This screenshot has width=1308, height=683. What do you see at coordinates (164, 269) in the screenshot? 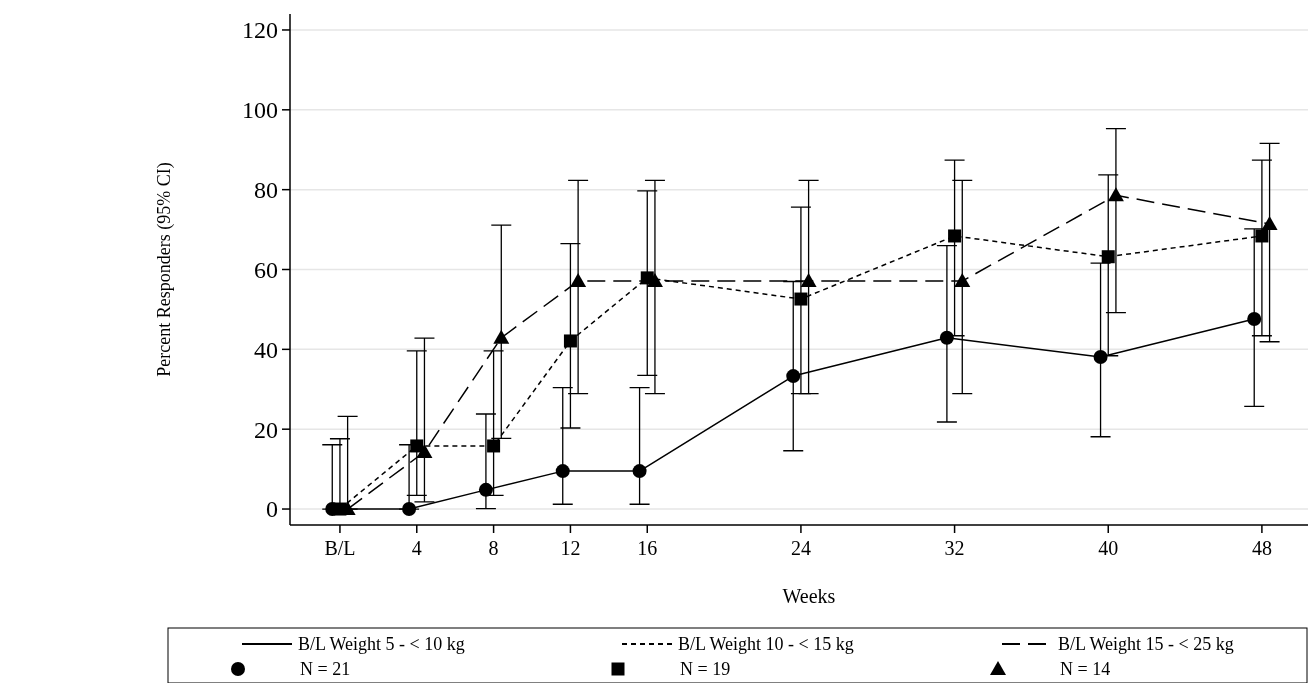
I see `y-axis-title: Percent Responders (95% CI)` at bounding box center [164, 269].